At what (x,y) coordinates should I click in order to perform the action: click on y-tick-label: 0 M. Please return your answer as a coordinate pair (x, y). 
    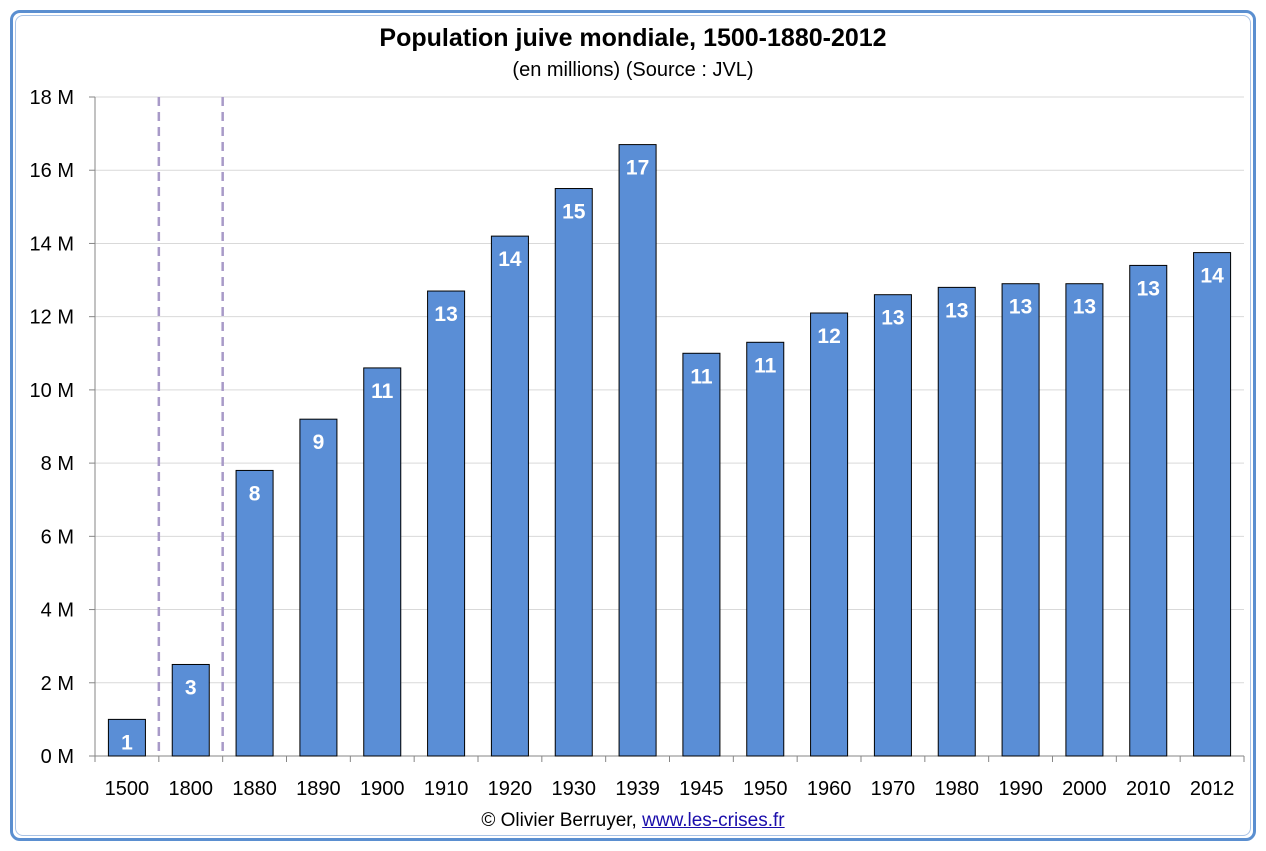
    Looking at the image, I should click on (57, 757).